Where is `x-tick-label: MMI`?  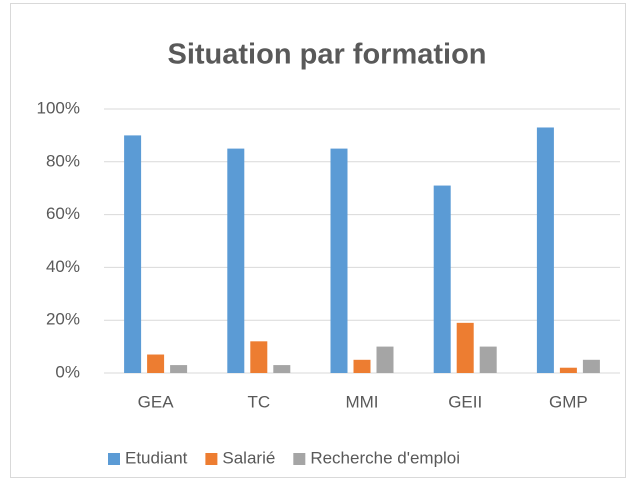
x-tick-label: MMI is located at coordinates (361, 401).